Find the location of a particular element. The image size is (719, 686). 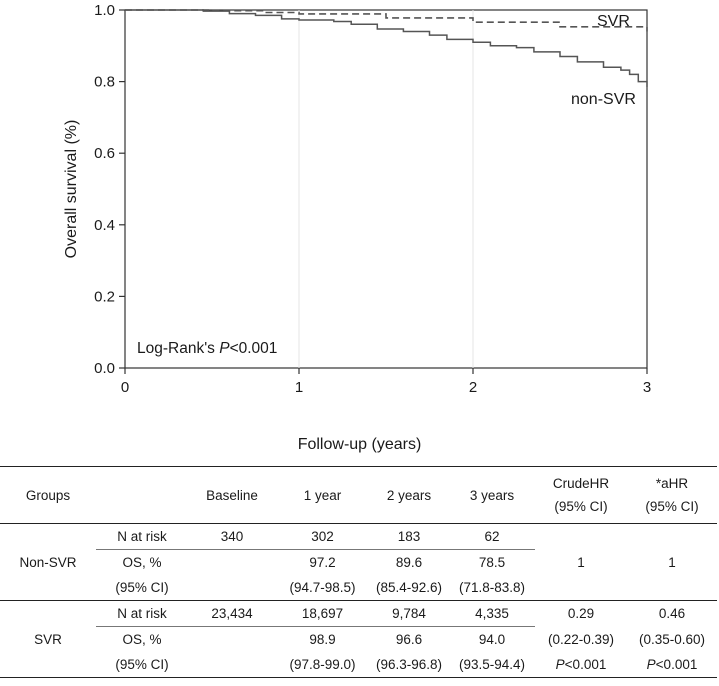

header-2-years: 2 years is located at coordinates (409, 495).